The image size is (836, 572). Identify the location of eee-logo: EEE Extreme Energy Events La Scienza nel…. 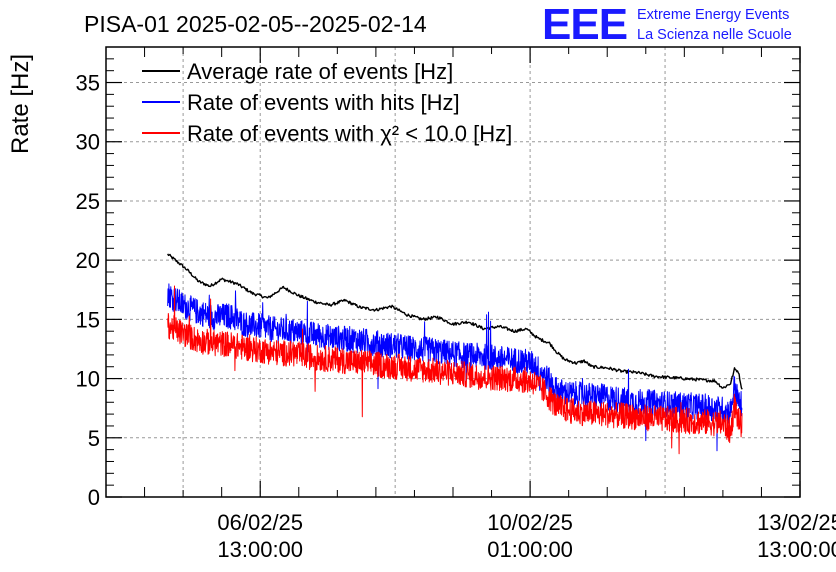
(667, 24).